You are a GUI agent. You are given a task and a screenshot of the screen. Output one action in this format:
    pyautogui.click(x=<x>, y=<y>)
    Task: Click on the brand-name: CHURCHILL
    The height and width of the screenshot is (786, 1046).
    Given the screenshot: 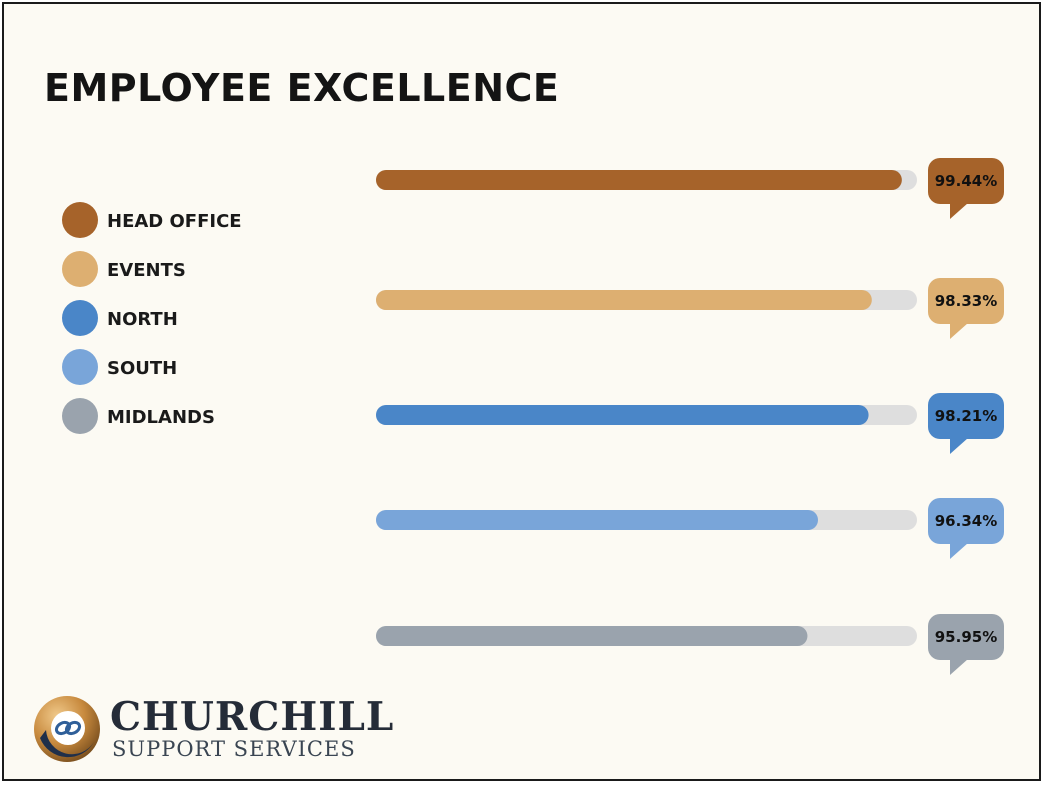 What is the action you would take?
    pyautogui.click(x=252, y=717)
    